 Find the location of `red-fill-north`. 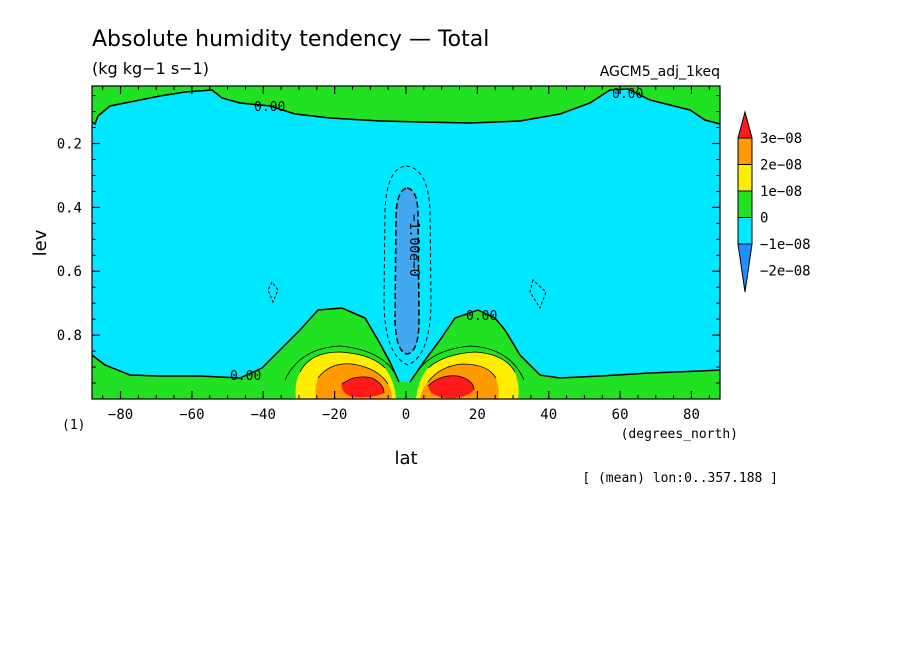

red-fill-north is located at coordinates (451, 387).